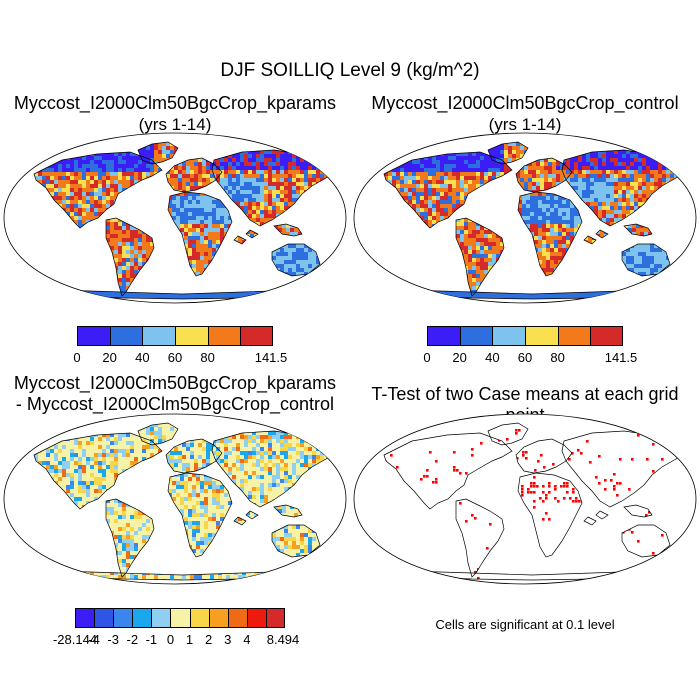  I want to click on colorbar-tick-label: -3, so click(113, 639).